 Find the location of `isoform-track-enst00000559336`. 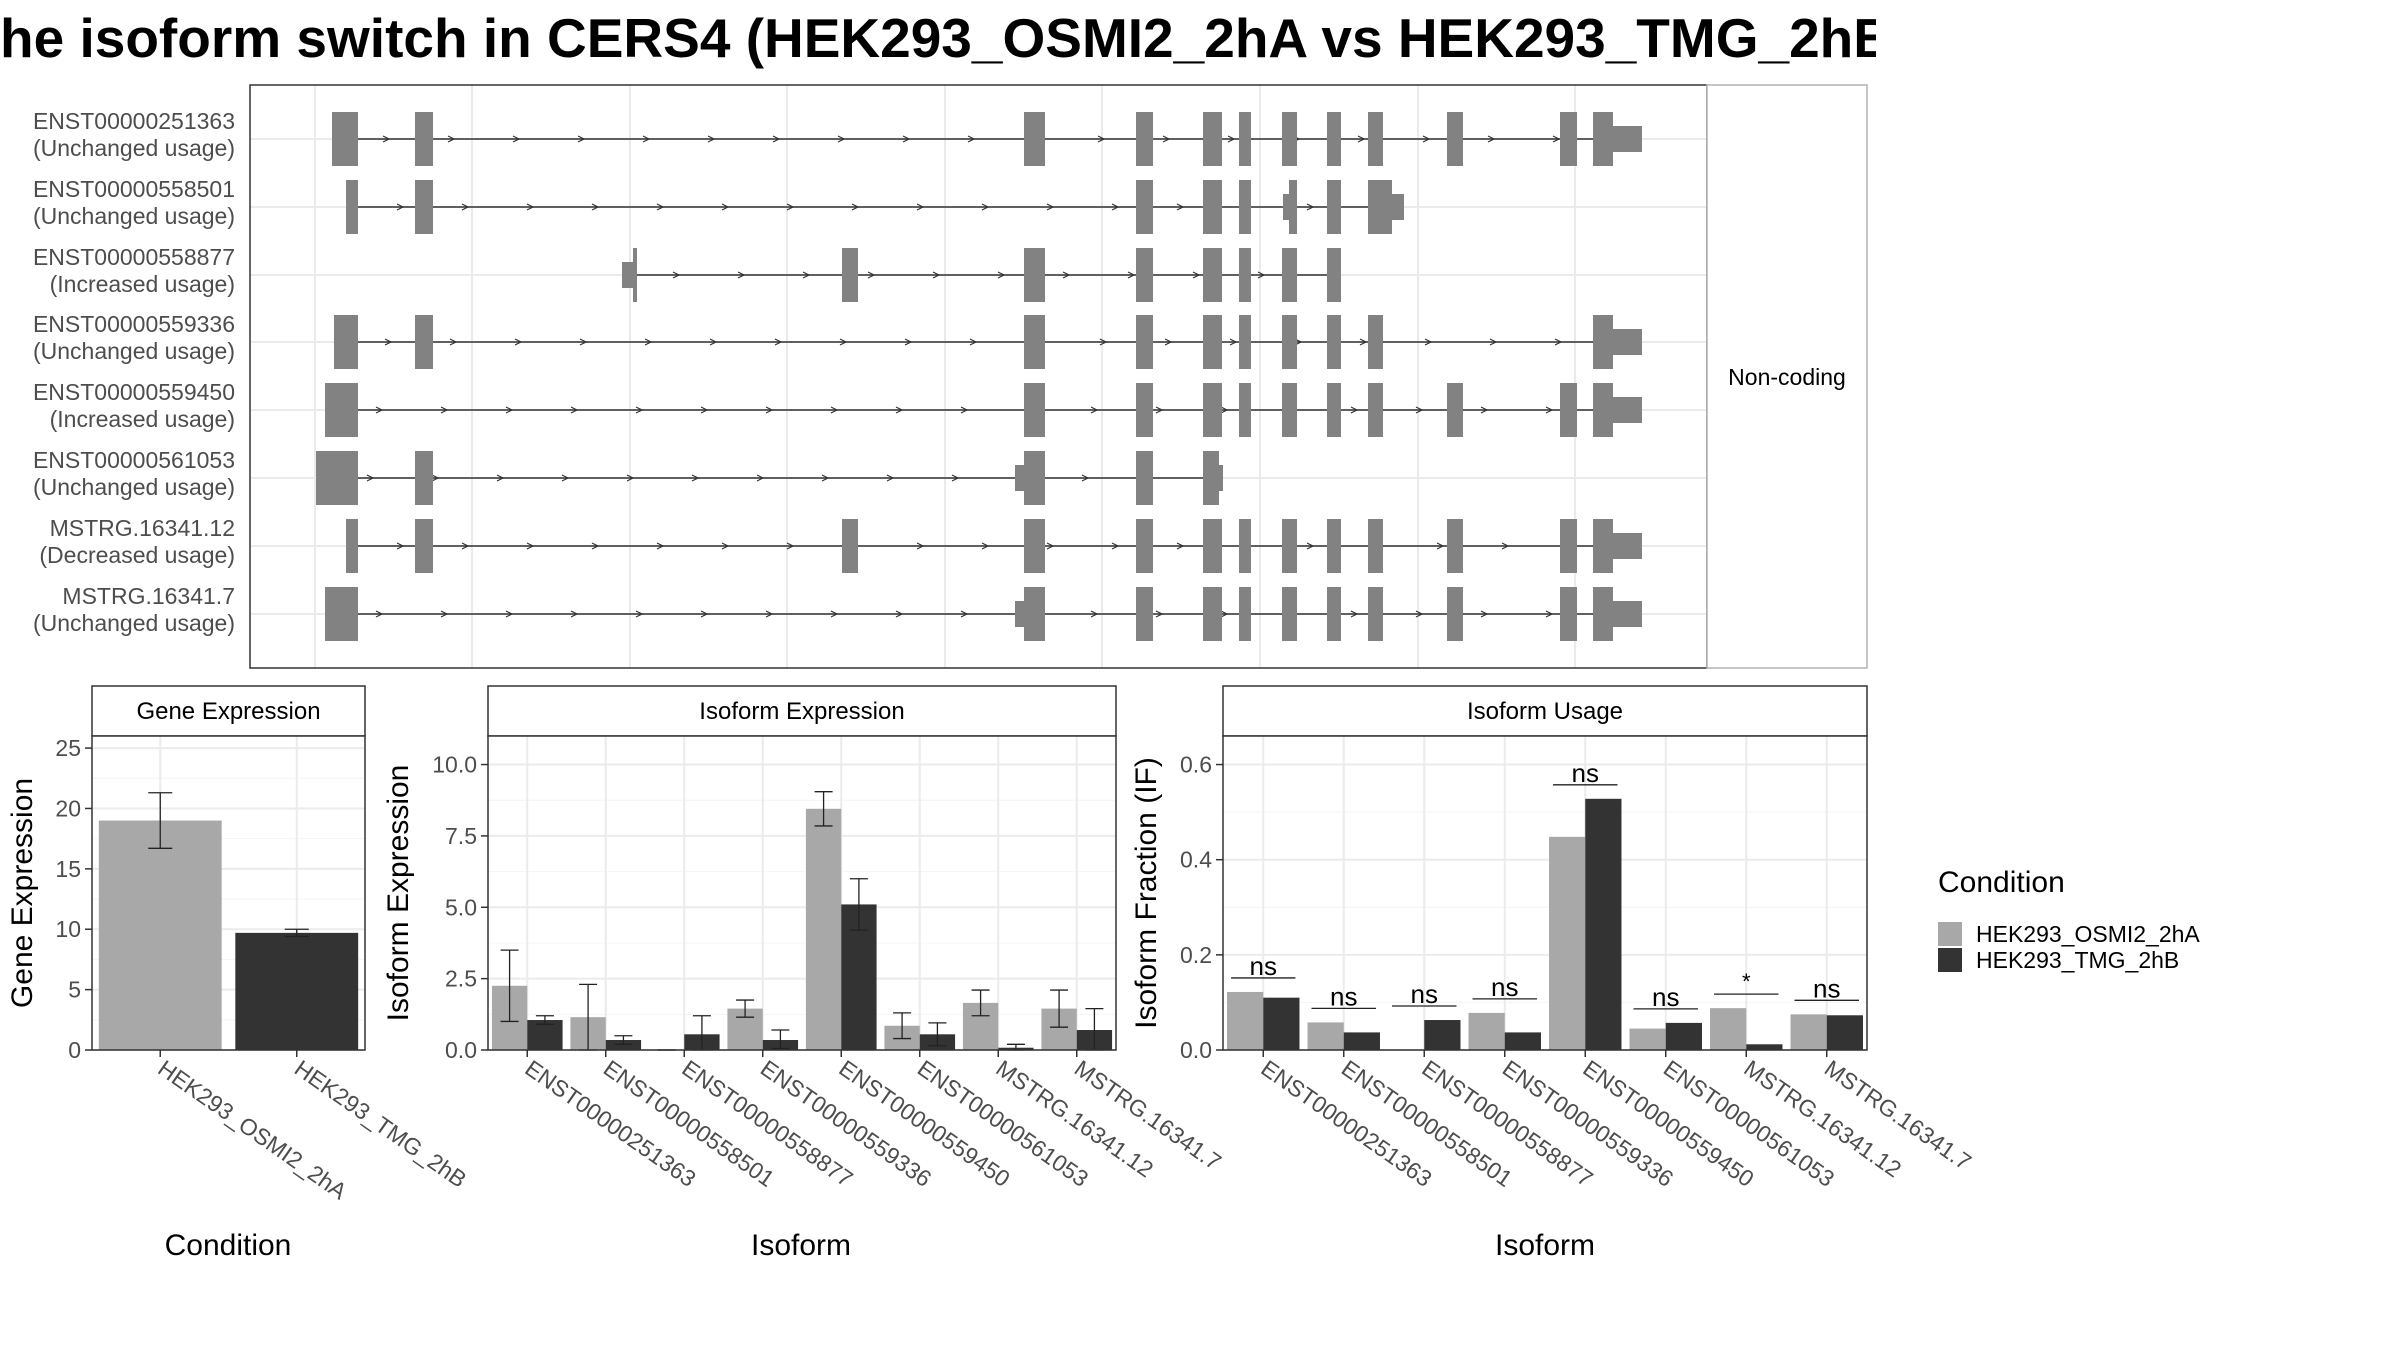

isoform-track-enst00000559336 is located at coordinates (988, 342).